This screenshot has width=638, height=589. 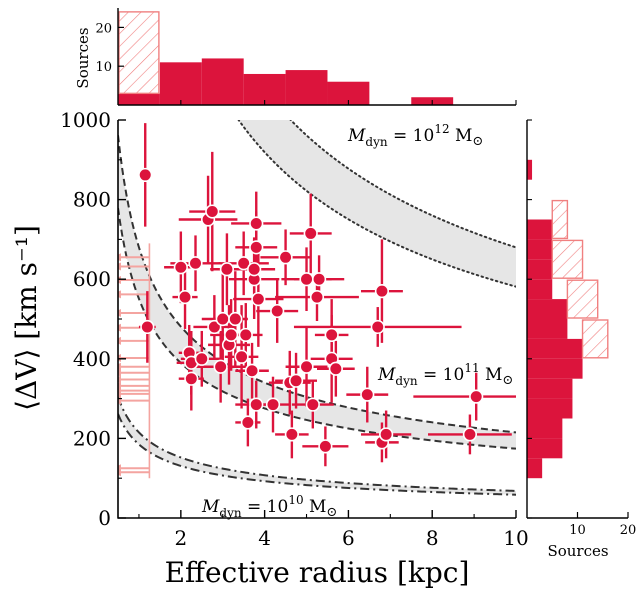 What do you see at coordinates (180, 538) in the screenshot?
I see `x-tick-label: 2` at bounding box center [180, 538].